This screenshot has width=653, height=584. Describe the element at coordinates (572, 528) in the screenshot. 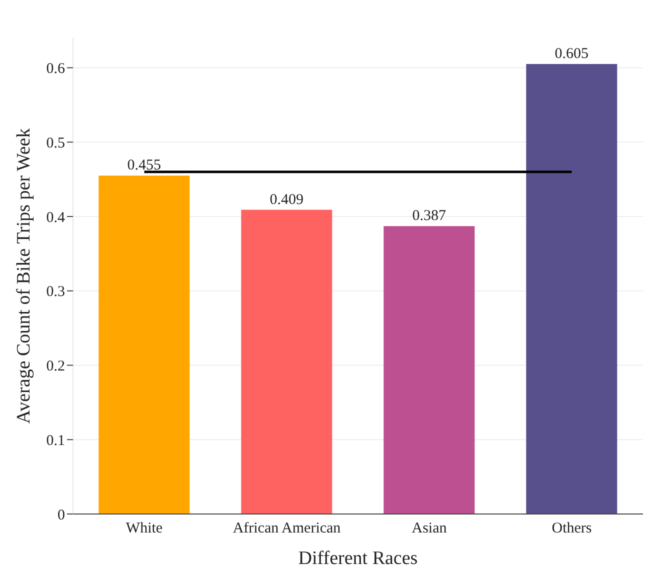

I see `x-tick-label: Others` at that location.